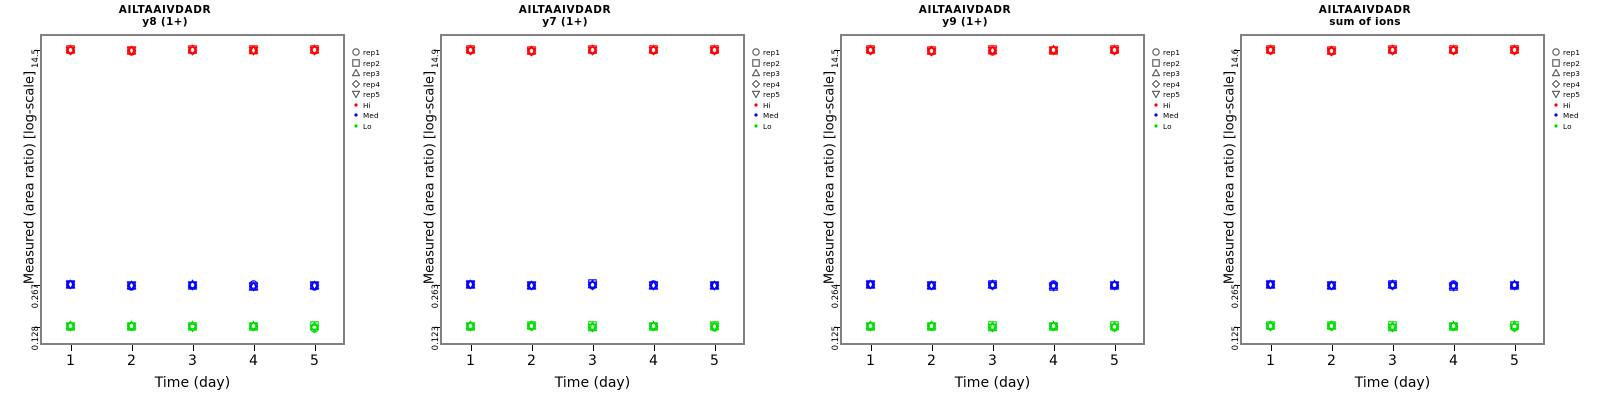 The width and height of the screenshot is (1600, 400). Describe the element at coordinates (776, 106) in the screenshot. I see `legend-item: Hi` at that location.